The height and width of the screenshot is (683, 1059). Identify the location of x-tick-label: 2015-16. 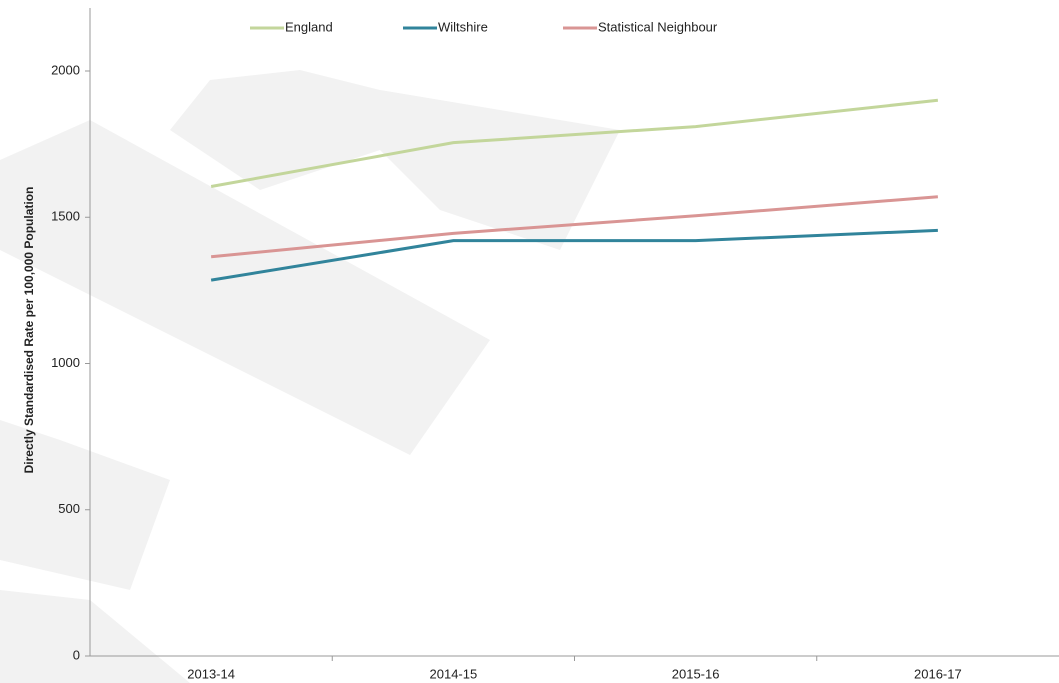
(696, 673).